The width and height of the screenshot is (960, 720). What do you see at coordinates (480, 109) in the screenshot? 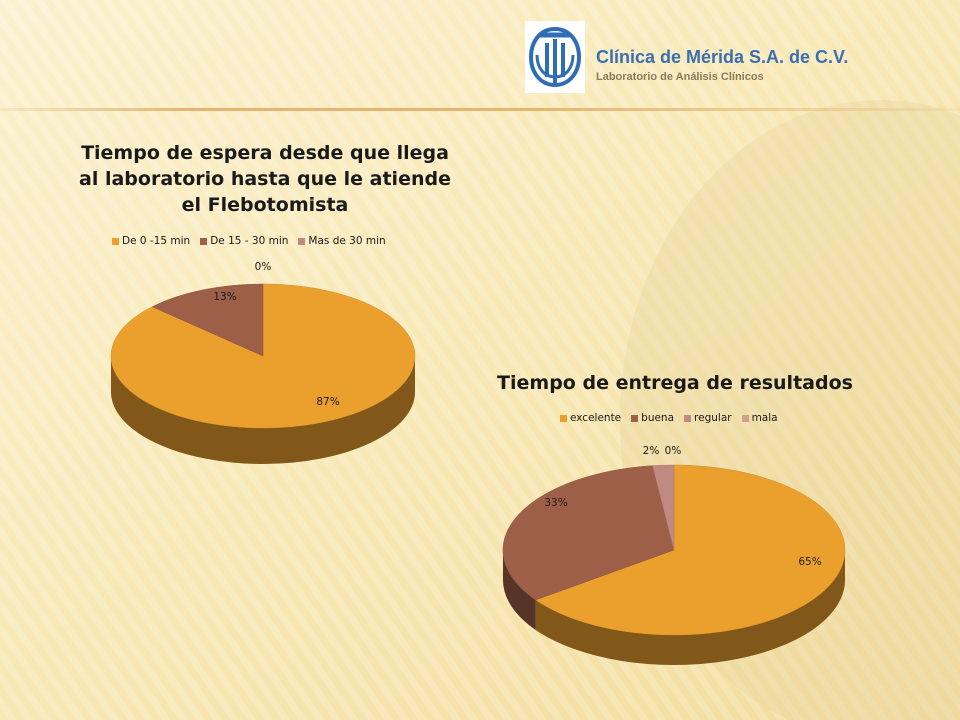
I see `header-divider` at bounding box center [480, 109].